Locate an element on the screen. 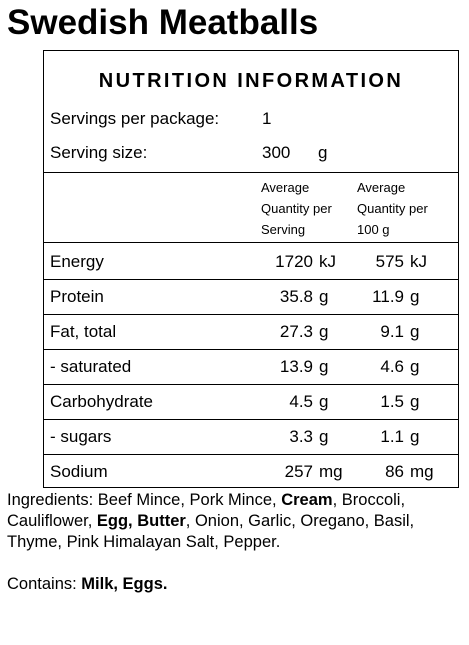 Image resolution: width=469 pixels, height=645 pixels. text-run: Cream is located at coordinates (307, 500).